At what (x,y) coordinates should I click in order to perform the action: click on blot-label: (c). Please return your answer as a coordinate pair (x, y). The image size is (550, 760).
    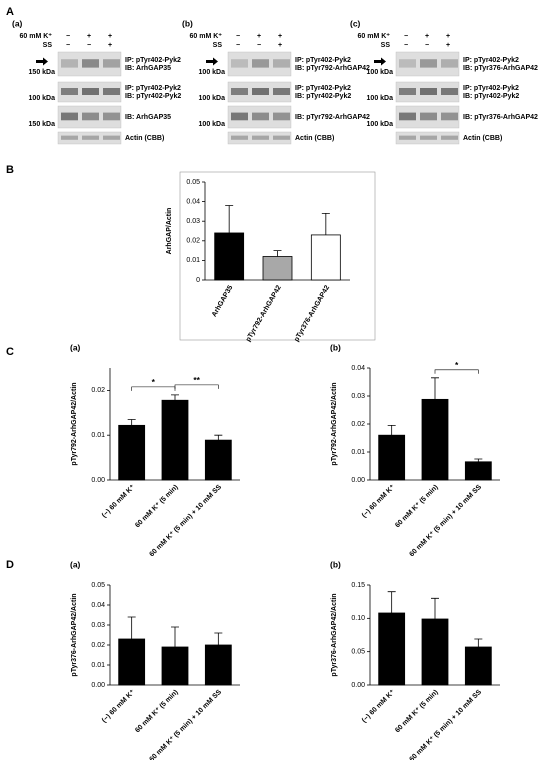
    Looking at the image, I should click on (355, 23).